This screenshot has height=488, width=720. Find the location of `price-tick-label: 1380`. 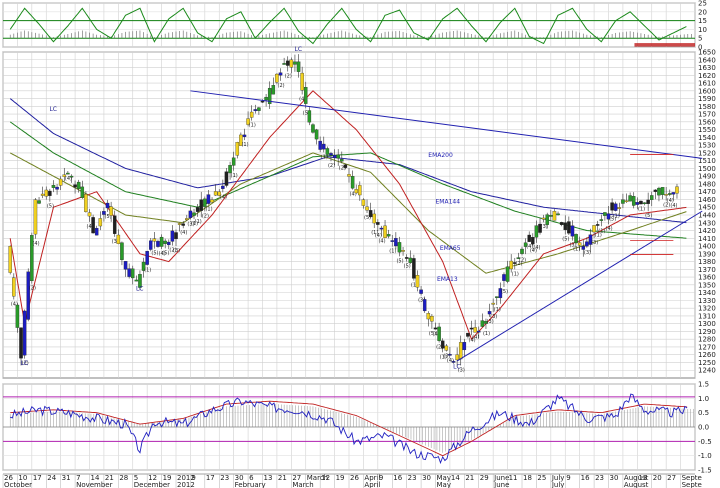

price-tick-label: 1380 is located at coordinates (707, 262).